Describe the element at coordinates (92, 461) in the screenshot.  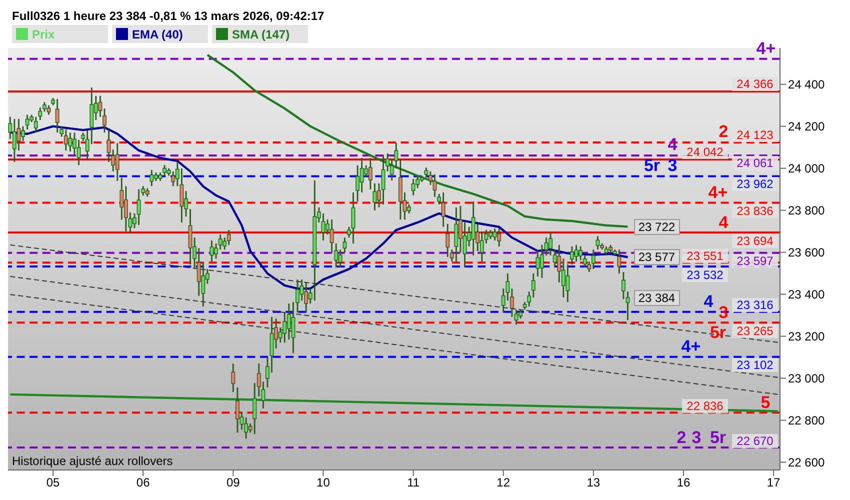
I see `annotation: Historique ajusté aux rollovers` at that location.